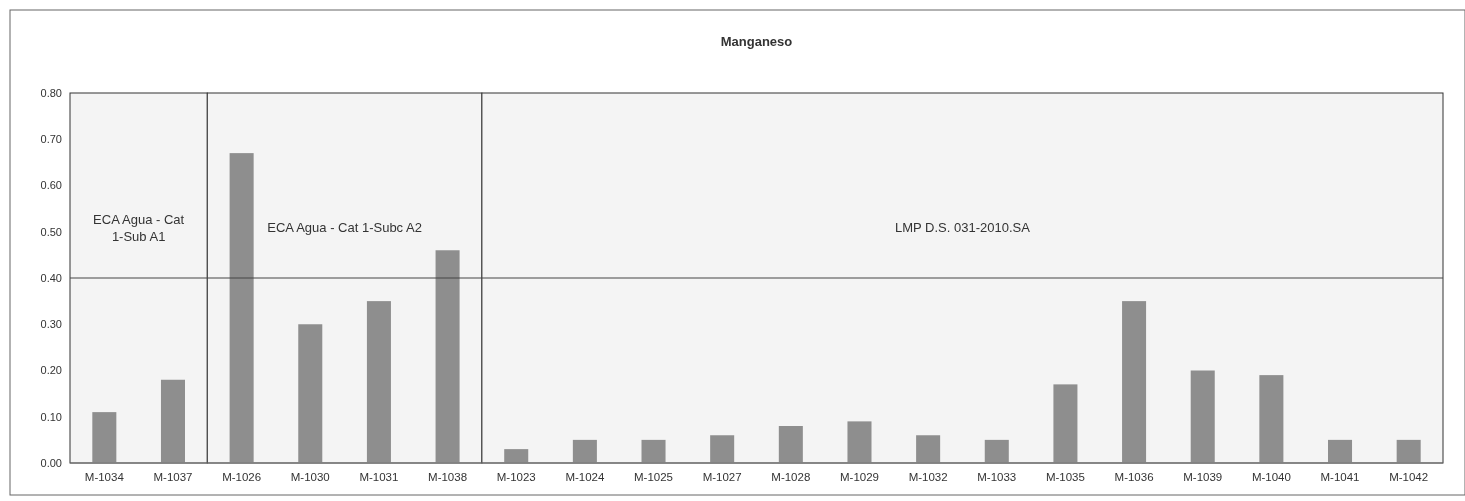  I want to click on x-tick-label: M-1040, so click(1271, 477).